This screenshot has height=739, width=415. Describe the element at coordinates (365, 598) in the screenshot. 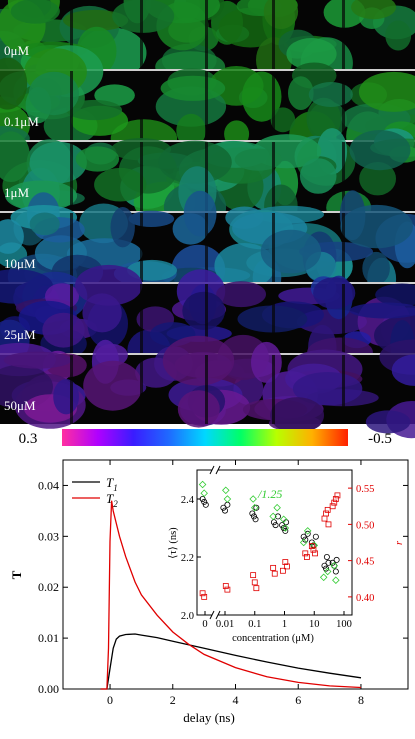

I see `inset-y-tick-label-right: 0.40` at that location.